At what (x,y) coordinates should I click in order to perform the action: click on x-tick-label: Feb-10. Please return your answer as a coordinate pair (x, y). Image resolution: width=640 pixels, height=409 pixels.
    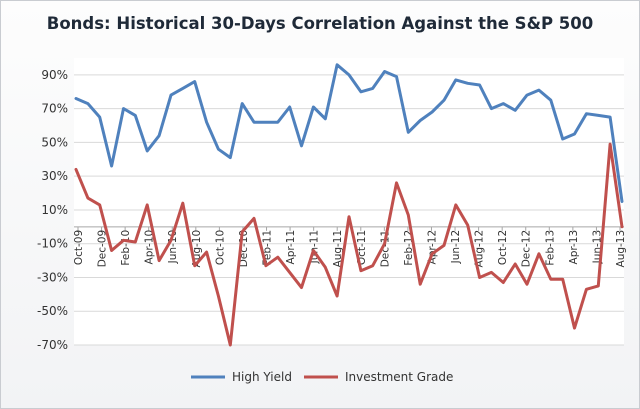
    Looking at the image, I should click on (126, 248).